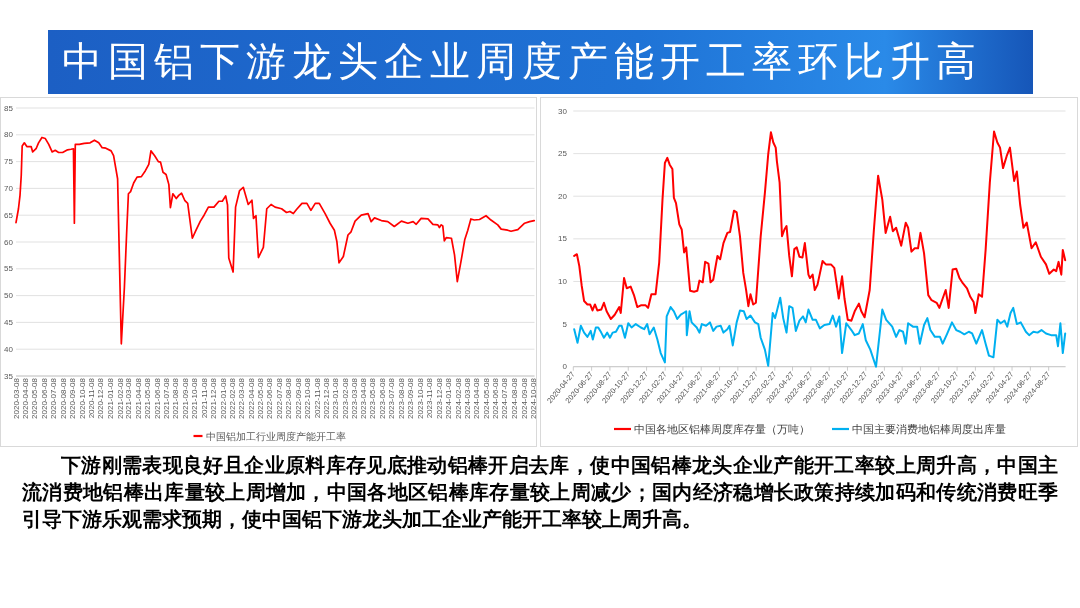 The height and width of the screenshot is (608, 1080). I want to click on x-tick-label: 2023-12-08, so click(439, 398).